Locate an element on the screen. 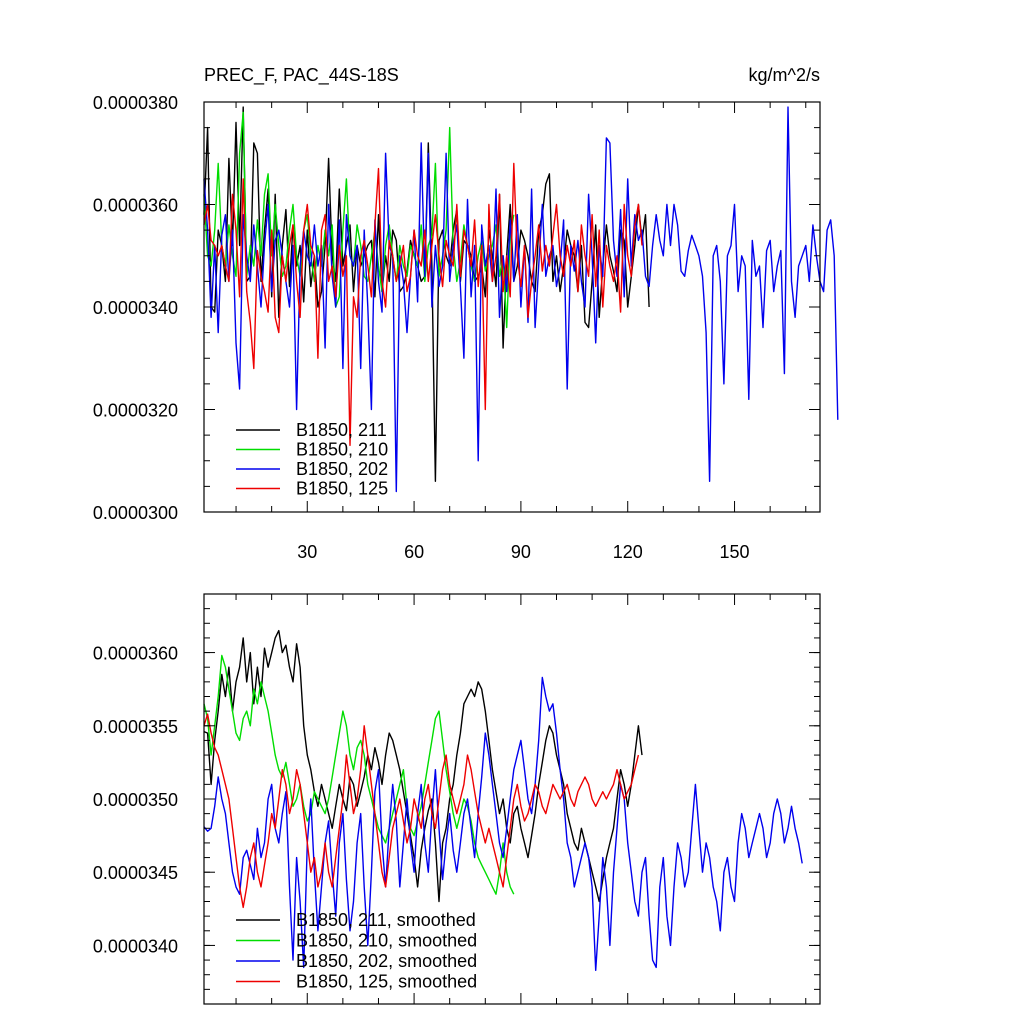 This screenshot has height=1024, width=1024. y-tick-label: 0.0000345 is located at coordinates (135, 873).